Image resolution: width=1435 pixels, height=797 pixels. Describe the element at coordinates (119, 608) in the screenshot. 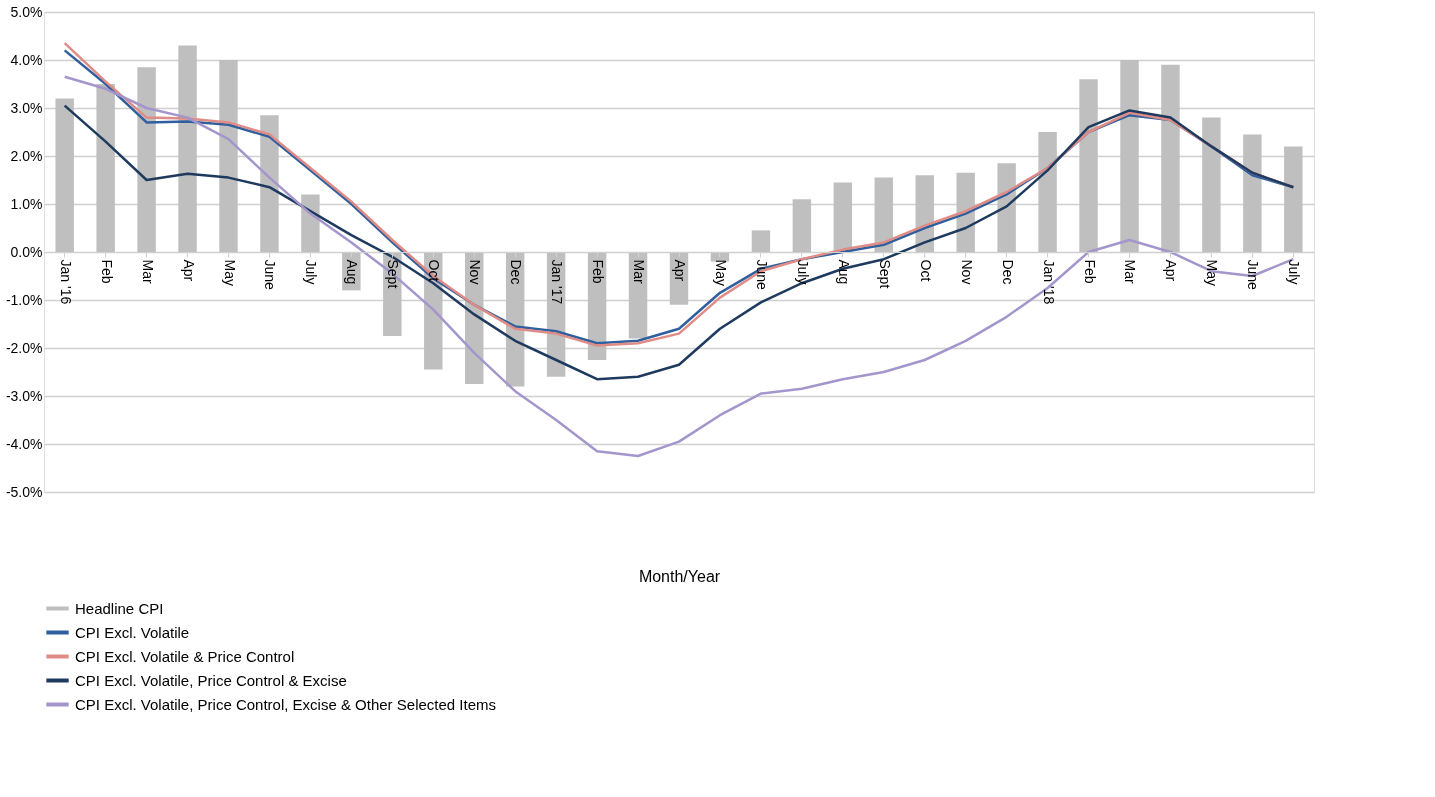

I see `legend-label: Headline CPI` at that location.